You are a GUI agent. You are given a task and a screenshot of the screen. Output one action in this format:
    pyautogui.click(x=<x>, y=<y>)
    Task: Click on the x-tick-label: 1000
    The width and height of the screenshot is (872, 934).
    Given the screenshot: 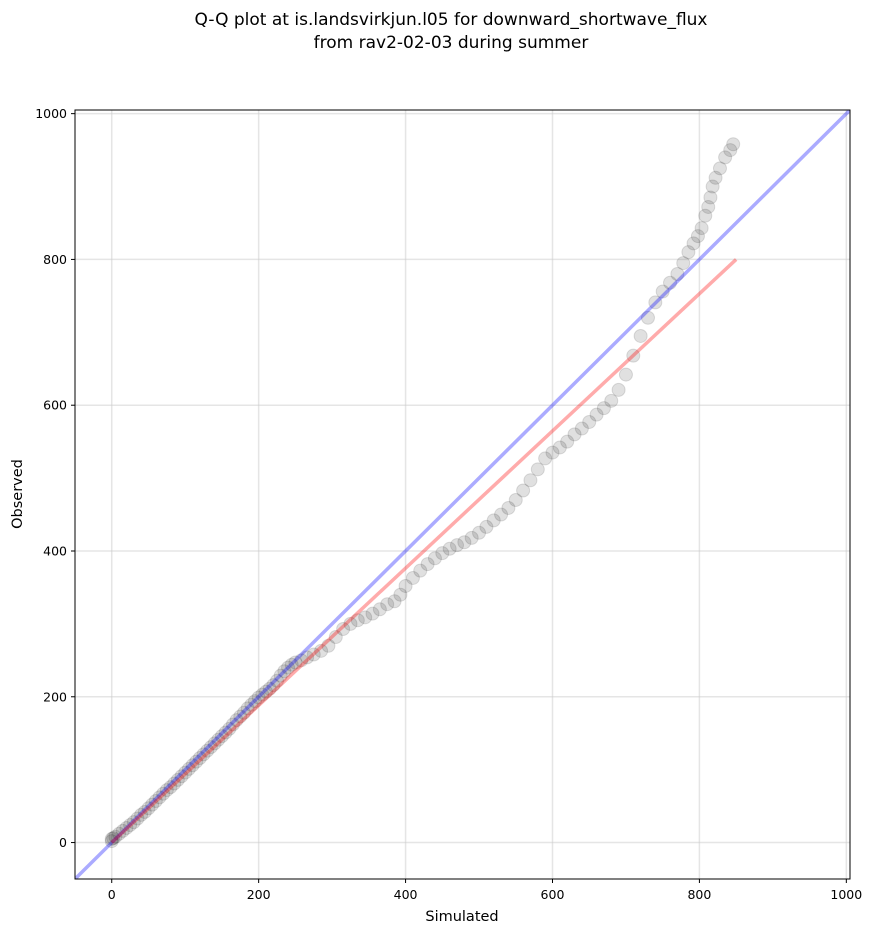 What is the action you would take?
    pyautogui.click(x=846, y=894)
    